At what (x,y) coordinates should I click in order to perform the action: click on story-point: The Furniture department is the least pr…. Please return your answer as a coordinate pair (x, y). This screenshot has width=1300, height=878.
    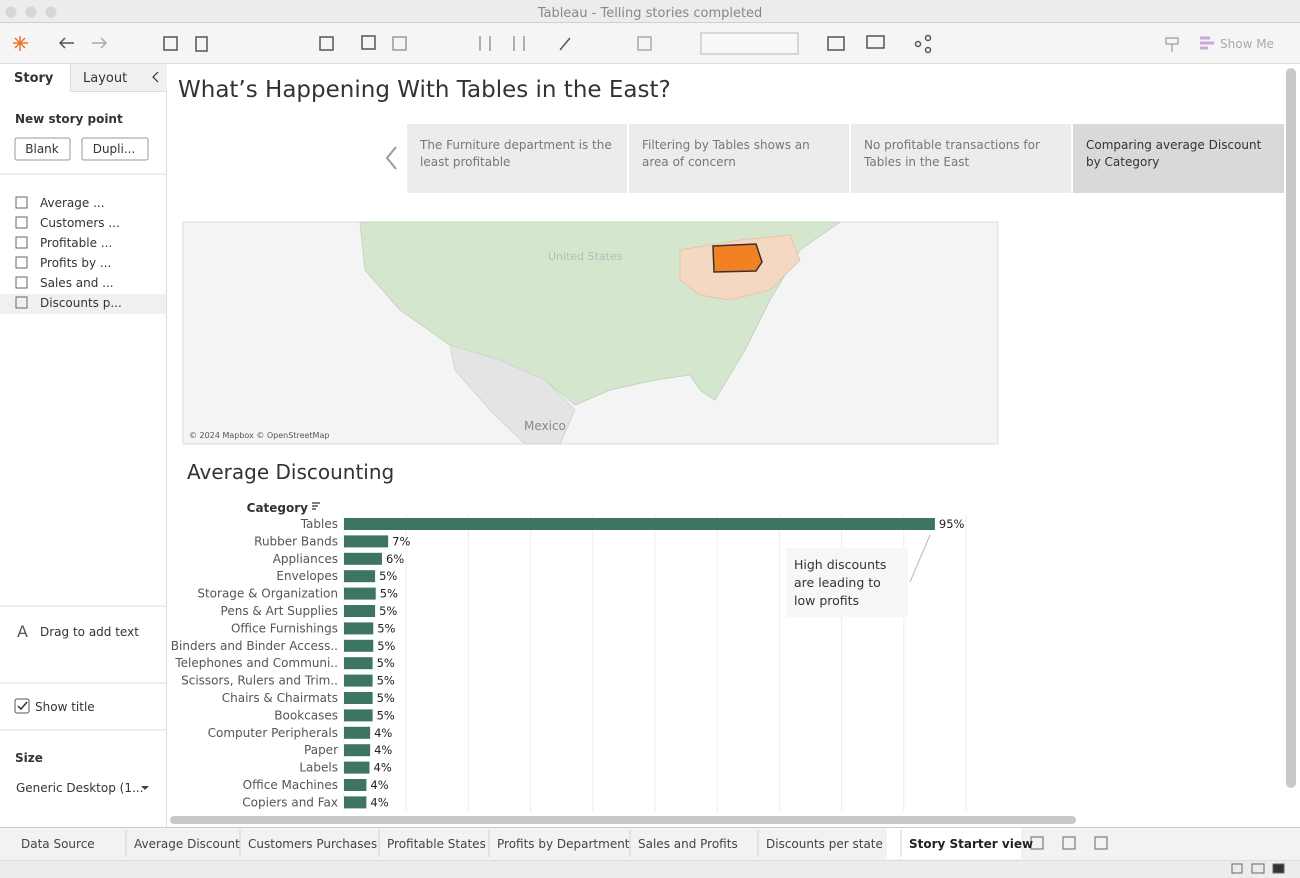
    Looking at the image, I should click on (517, 158).